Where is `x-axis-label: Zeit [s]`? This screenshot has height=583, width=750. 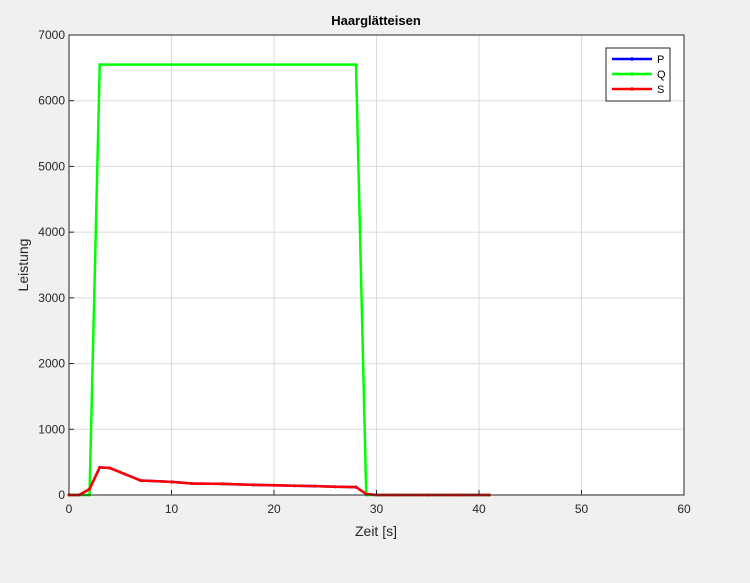 x-axis-label: Zeit [s] is located at coordinates (376, 531).